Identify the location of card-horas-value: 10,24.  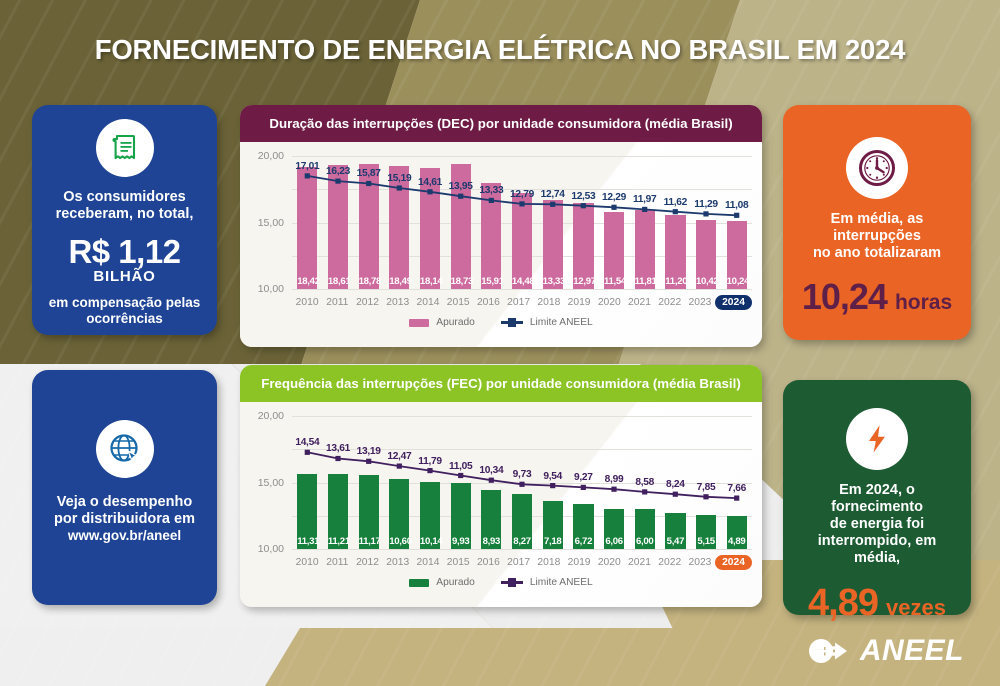
(844, 297).